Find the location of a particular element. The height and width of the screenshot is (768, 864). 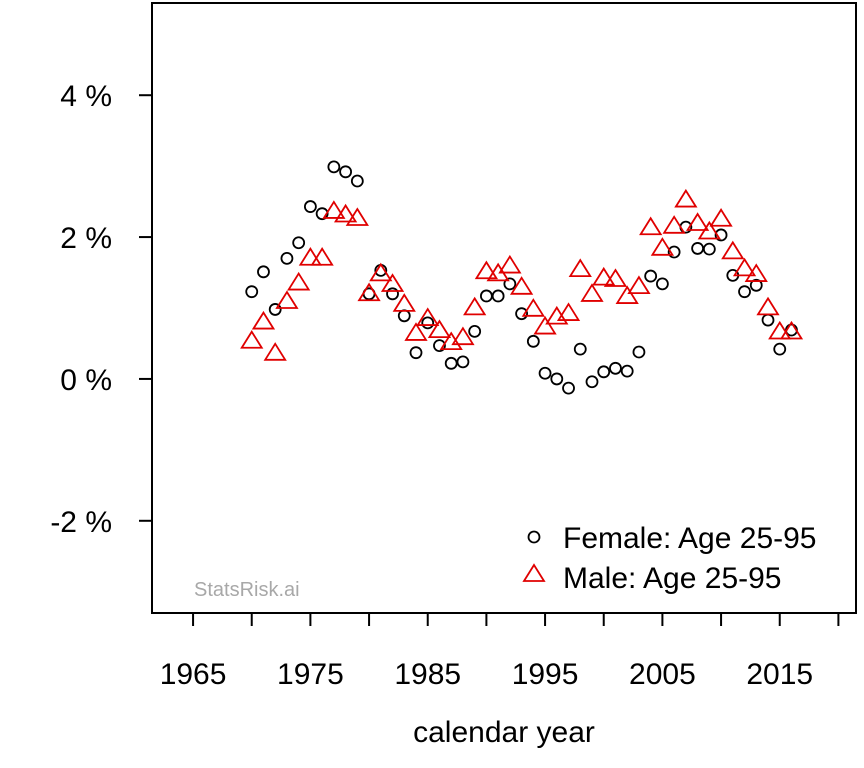

x-tick-label: 2005 is located at coordinates (662, 674).